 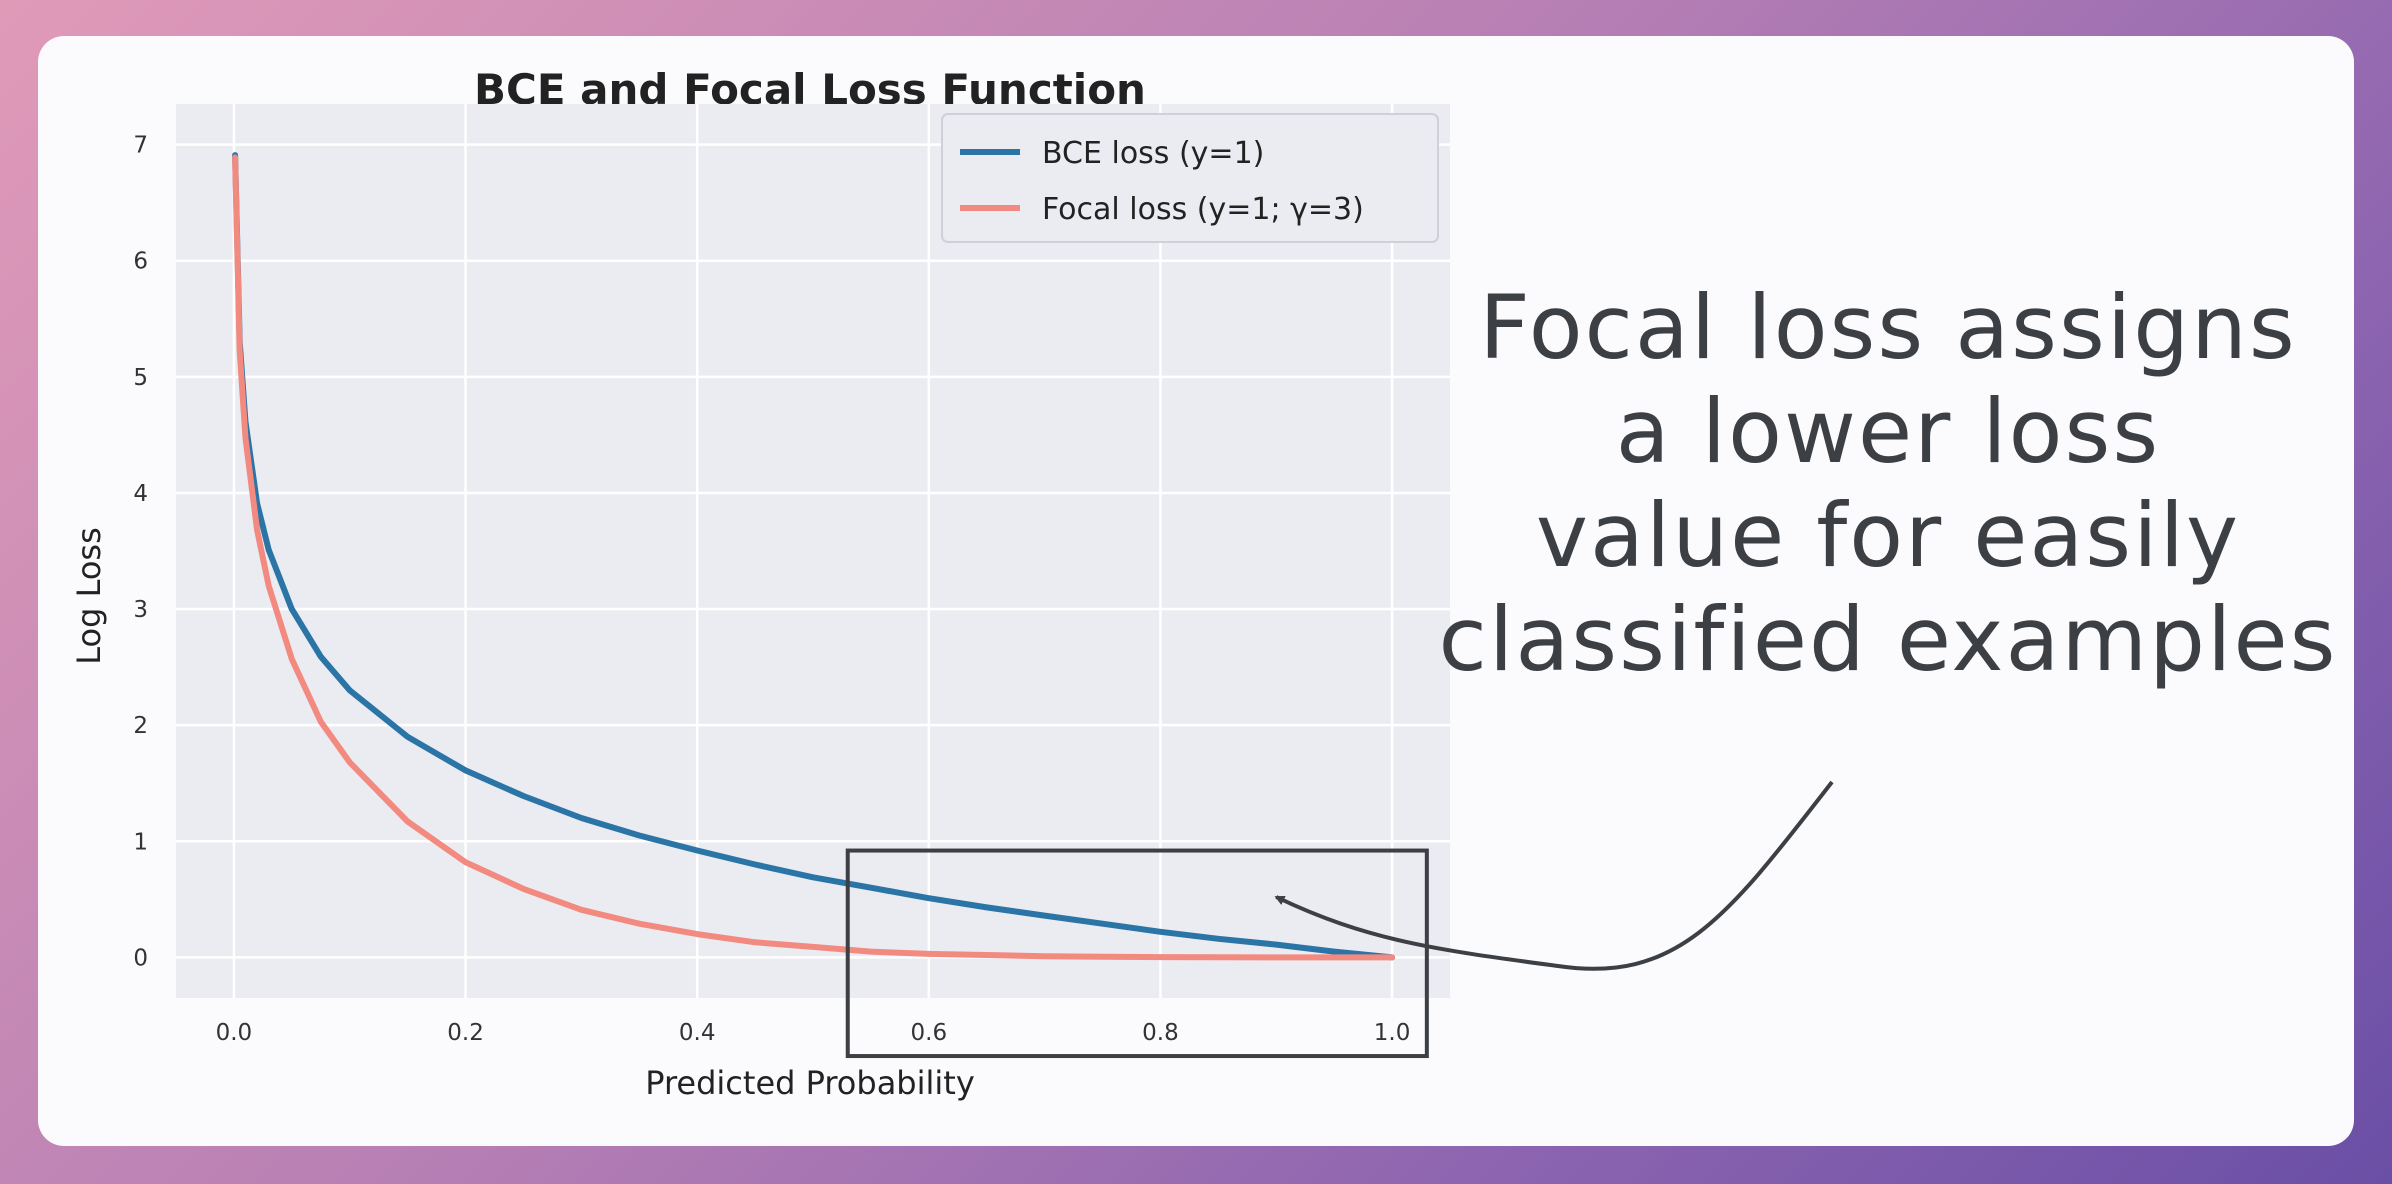 I want to click on x-tick-label: 1.0, so click(x=1392, y=1033).